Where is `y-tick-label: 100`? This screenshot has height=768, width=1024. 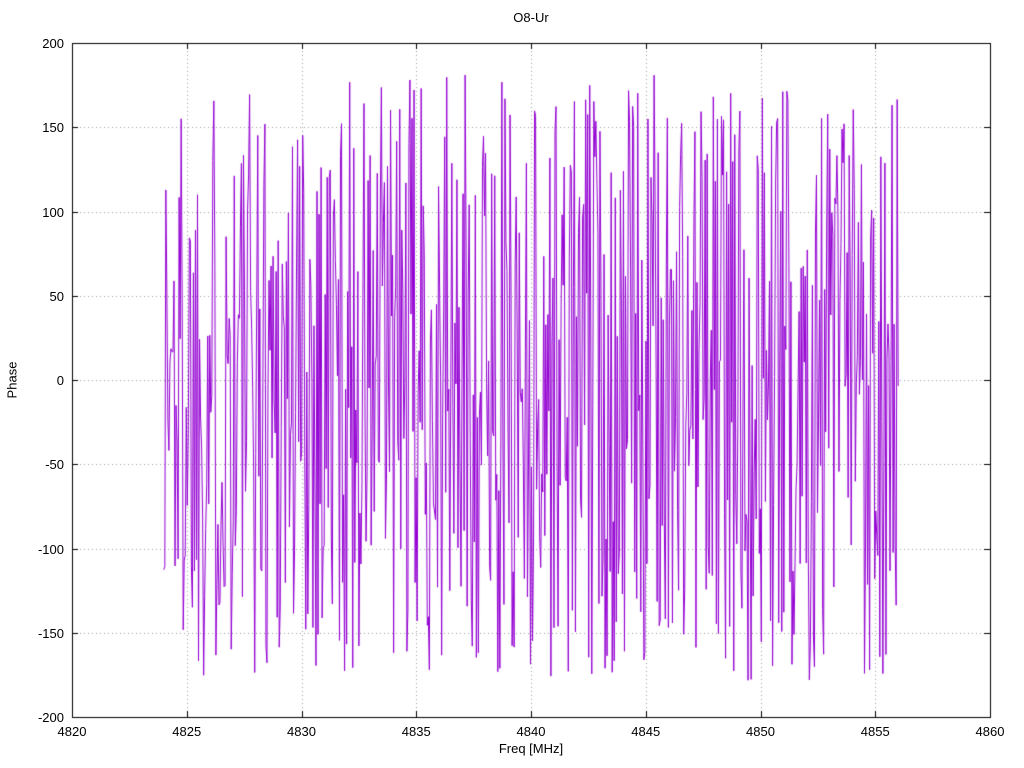
y-tick-label: 100 is located at coordinates (53, 212).